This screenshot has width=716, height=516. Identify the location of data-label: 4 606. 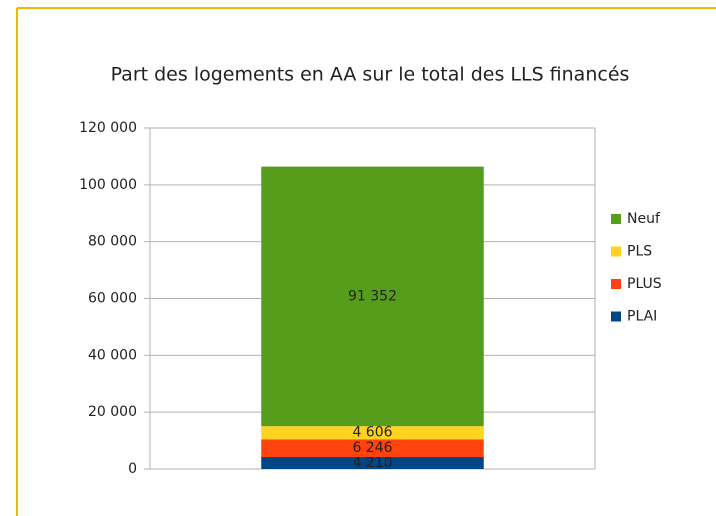
(372, 433).